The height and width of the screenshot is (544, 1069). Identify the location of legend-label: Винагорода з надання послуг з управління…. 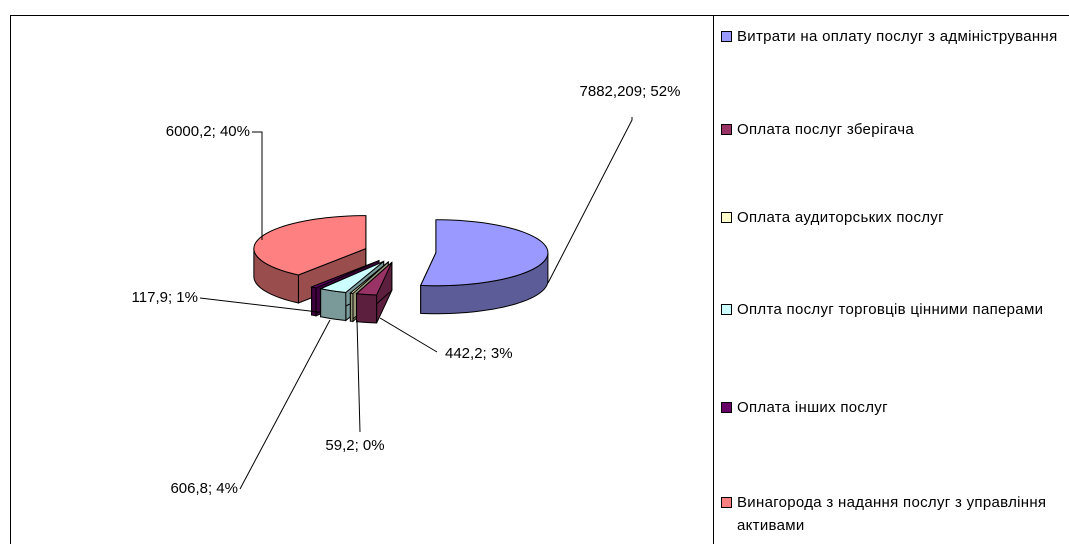
(892, 514).